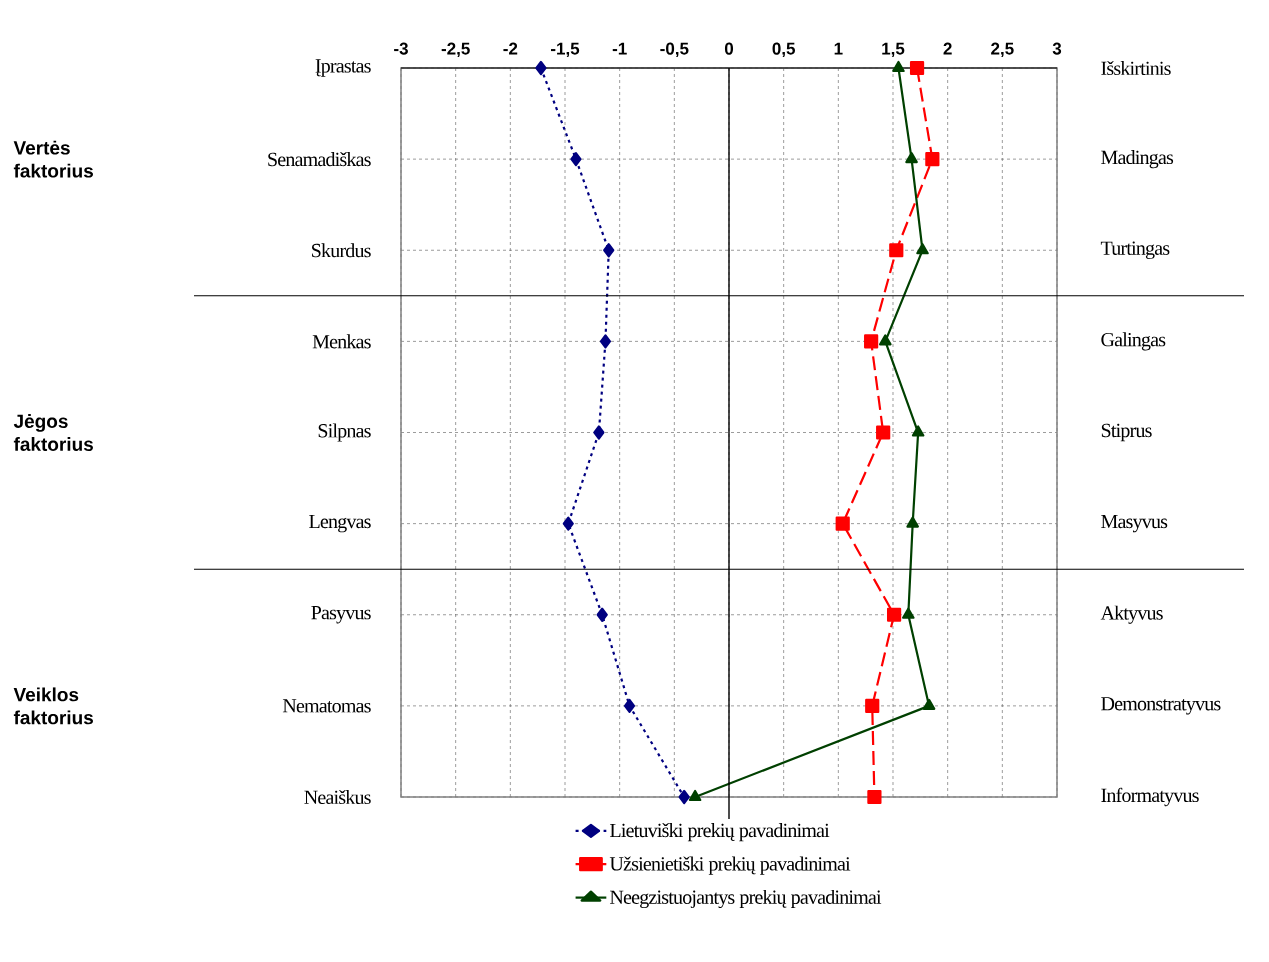 This screenshot has width=1269, height=962. Describe the element at coordinates (1136, 68) in the screenshot. I see `y2-tick-label: Išskirtinis` at that location.